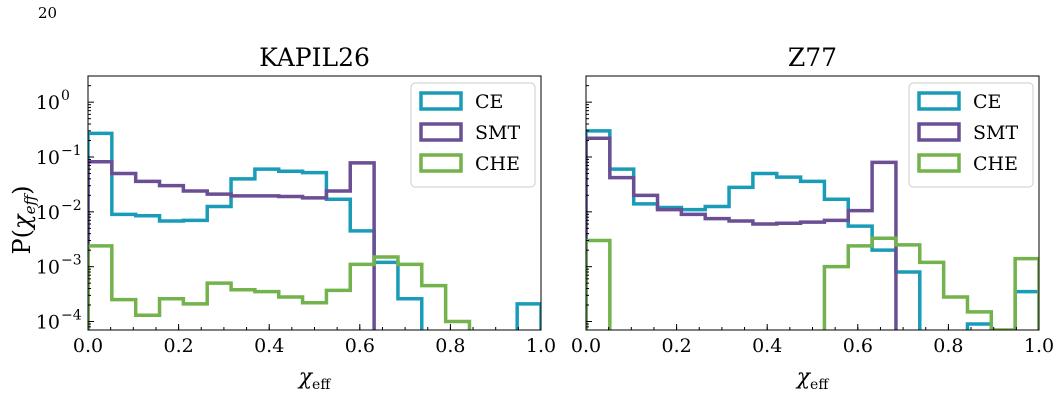 This screenshot has width=1060, height=410. Describe the element at coordinates (30, 204) in the screenshot. I see `y-axis-label-sub: eff` at that location.